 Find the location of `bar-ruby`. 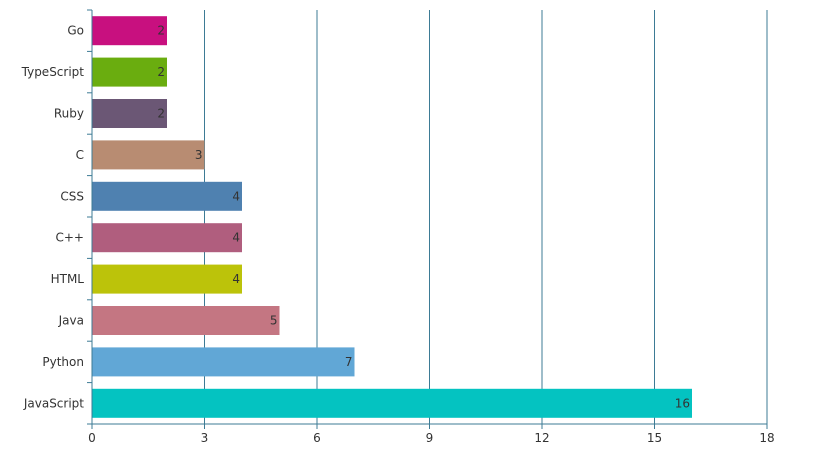

bar-ruby is located at coordinates (129, 113).